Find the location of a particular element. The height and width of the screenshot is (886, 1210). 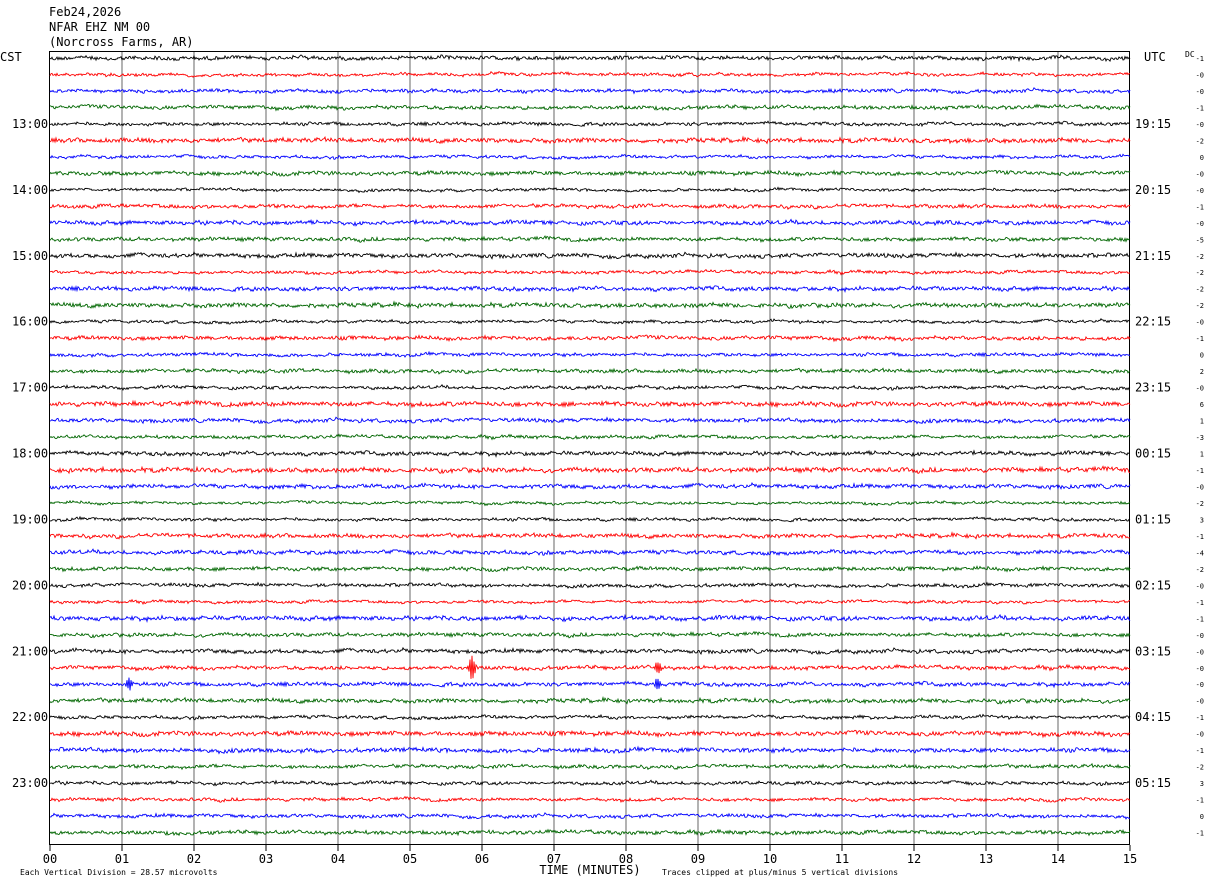

x-tick-label: 07 is located at coordinates (554, 859).